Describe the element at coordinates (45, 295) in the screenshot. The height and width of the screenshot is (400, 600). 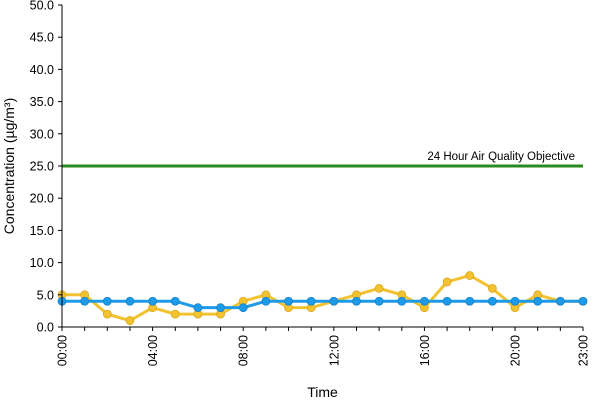
I see `y-tick-label: 5.0` at that location.